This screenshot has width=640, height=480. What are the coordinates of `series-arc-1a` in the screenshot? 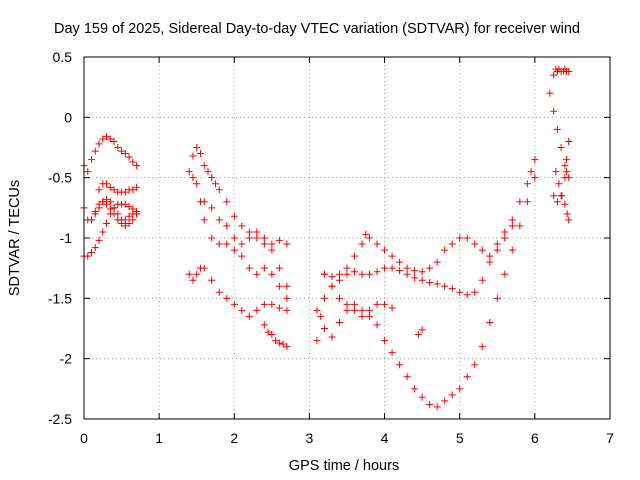 It's located at (240, 217).